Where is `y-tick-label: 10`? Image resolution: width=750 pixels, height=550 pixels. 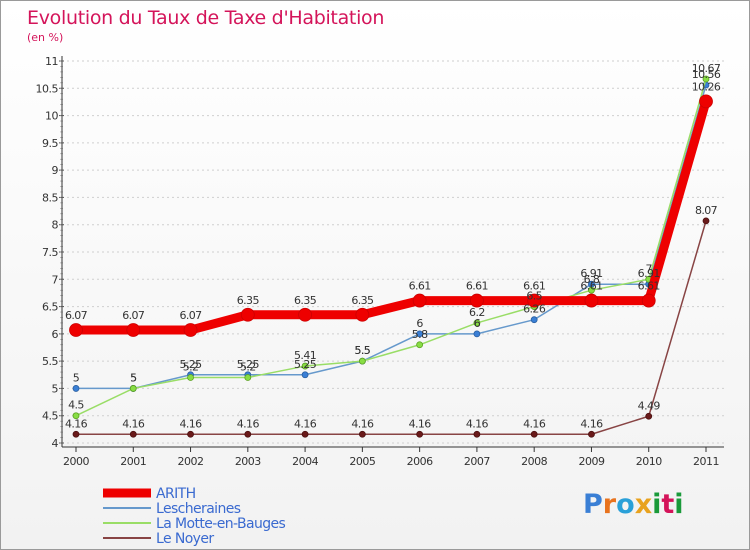 y-tick-label: 10 is located at coordinates (51, 116).